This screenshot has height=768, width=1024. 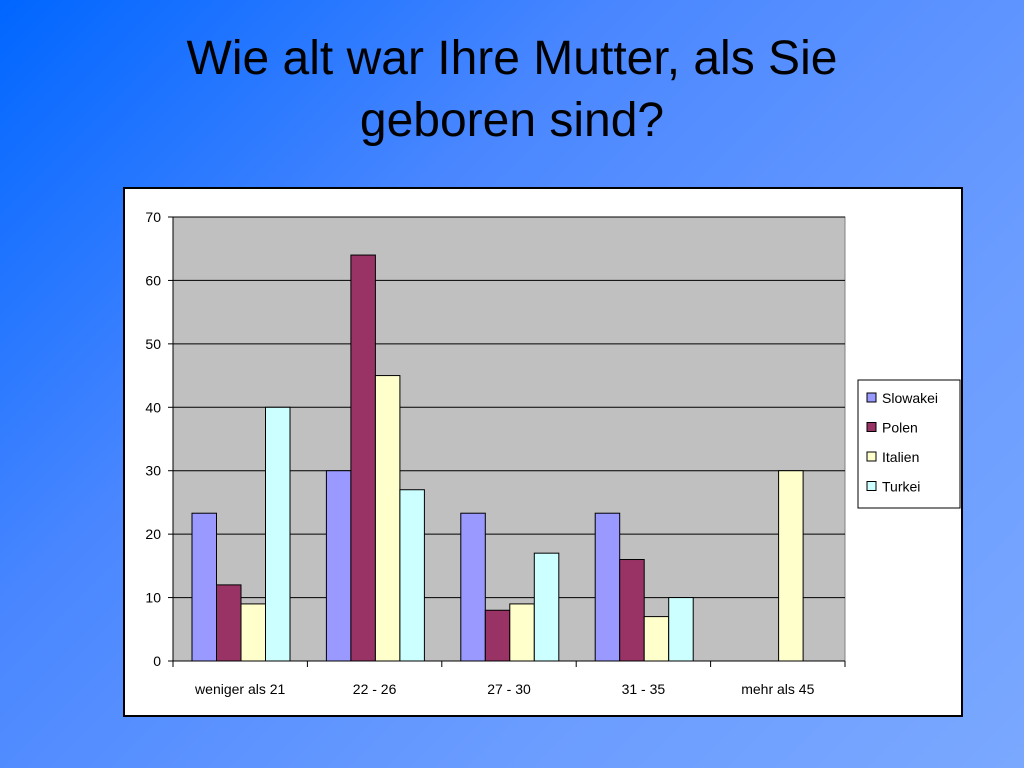 What do you see at coordinates (157, 661) in the screenshot?
I see `y-tick-label: 0` at bounding box center [157, 661].